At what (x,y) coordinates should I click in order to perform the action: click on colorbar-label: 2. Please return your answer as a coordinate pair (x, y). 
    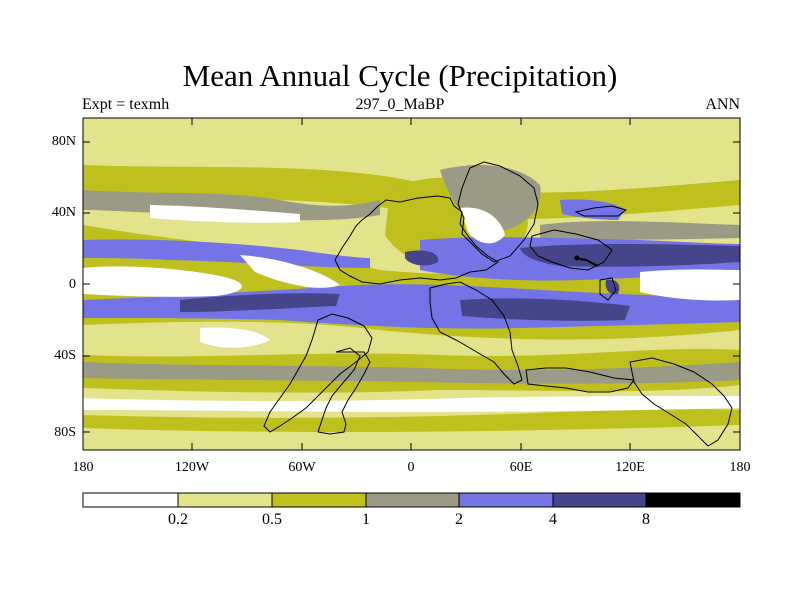
    Looking at the image, I should click on (459, 519).